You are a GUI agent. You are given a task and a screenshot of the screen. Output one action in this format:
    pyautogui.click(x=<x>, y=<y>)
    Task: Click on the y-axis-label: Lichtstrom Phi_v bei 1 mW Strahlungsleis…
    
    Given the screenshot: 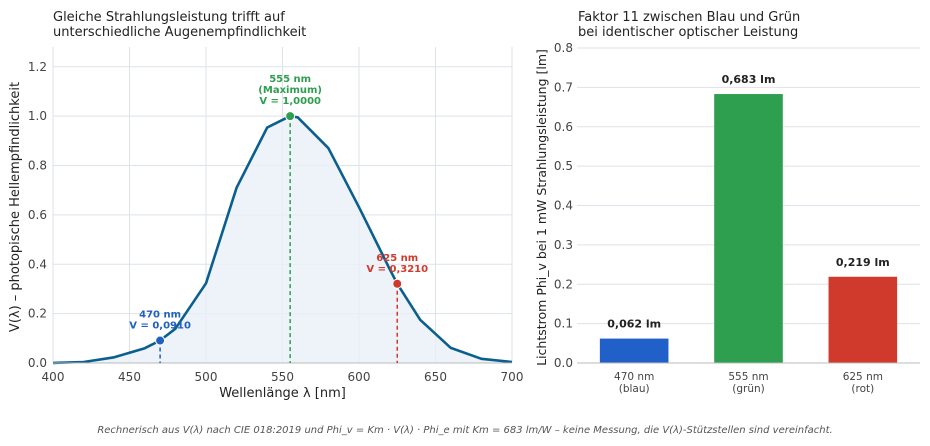 What is the action you would take?
    pyautogui.click(x=541, y=207)
    